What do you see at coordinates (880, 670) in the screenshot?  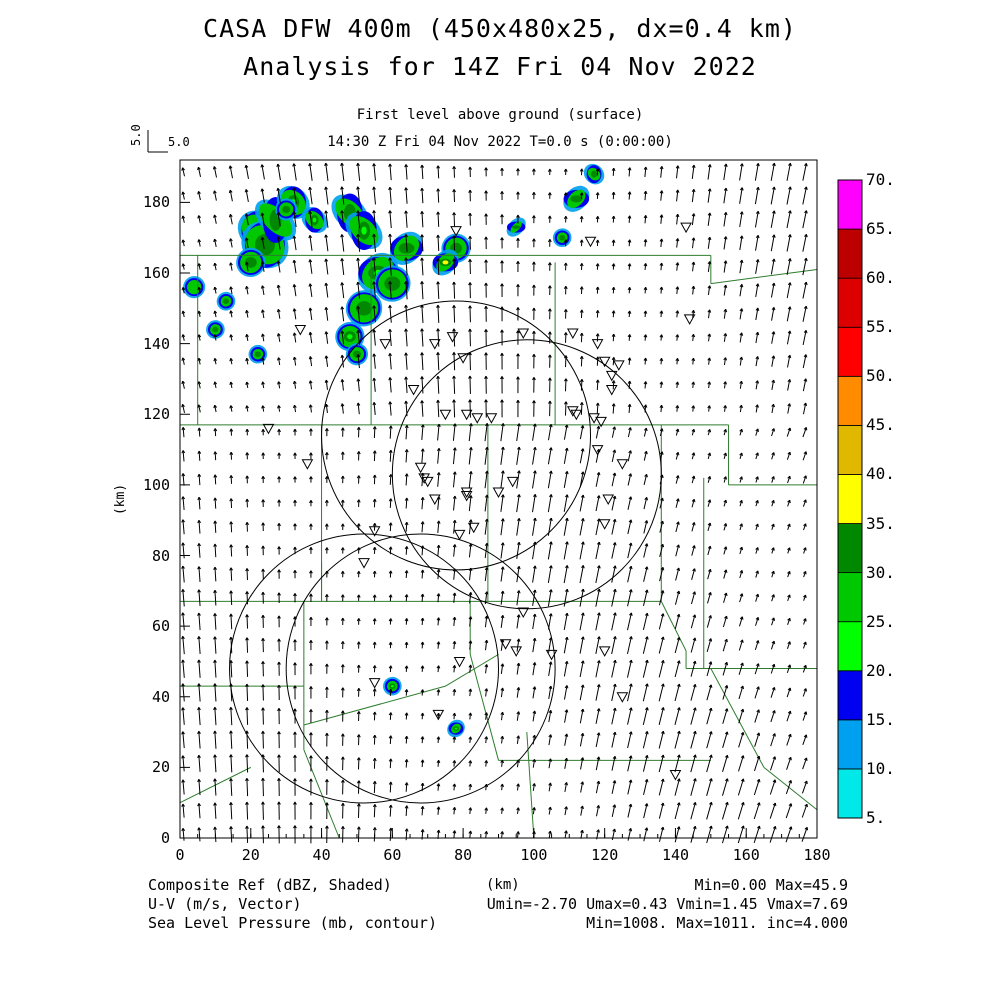 I see `colorbar-label: 20.` at bounding box center [880, 670].